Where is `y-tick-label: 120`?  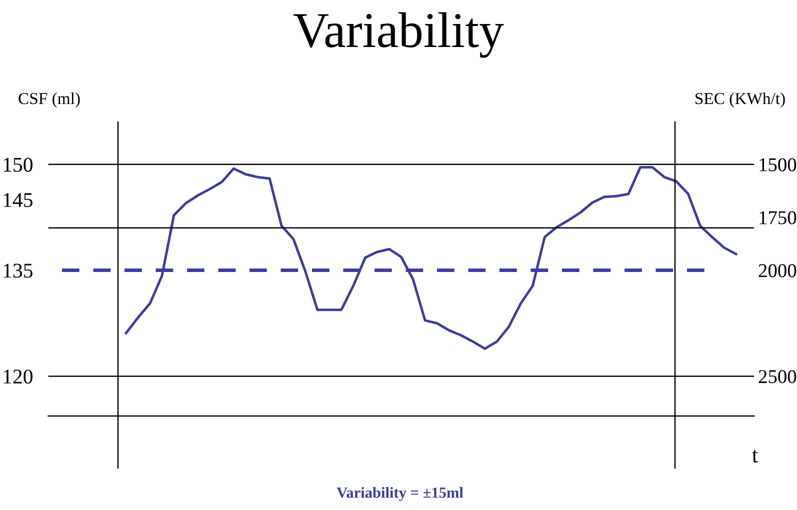
y-tick-label: 120 is located at coordinates (18, 377).